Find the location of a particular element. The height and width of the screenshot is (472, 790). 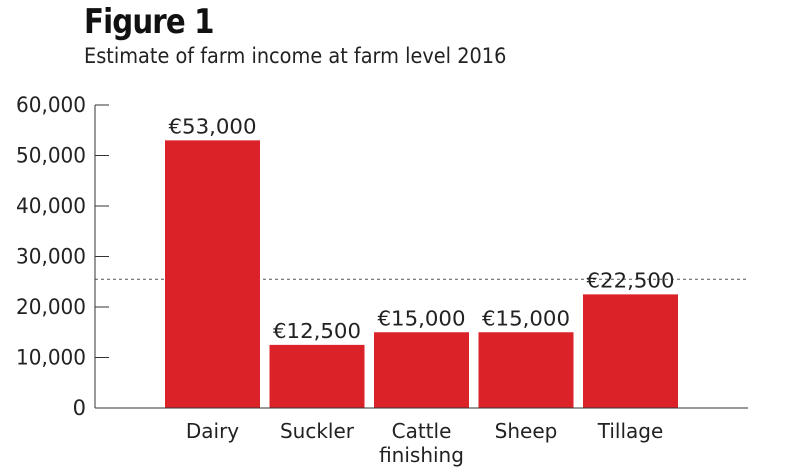

data-label-0: €53,000 is located at coordinates (213, 126).